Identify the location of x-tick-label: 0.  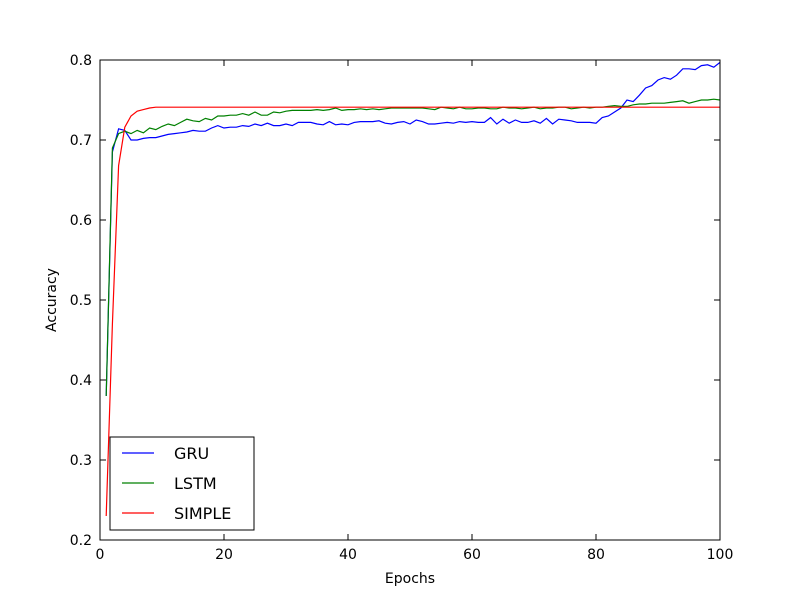
(100, 555).